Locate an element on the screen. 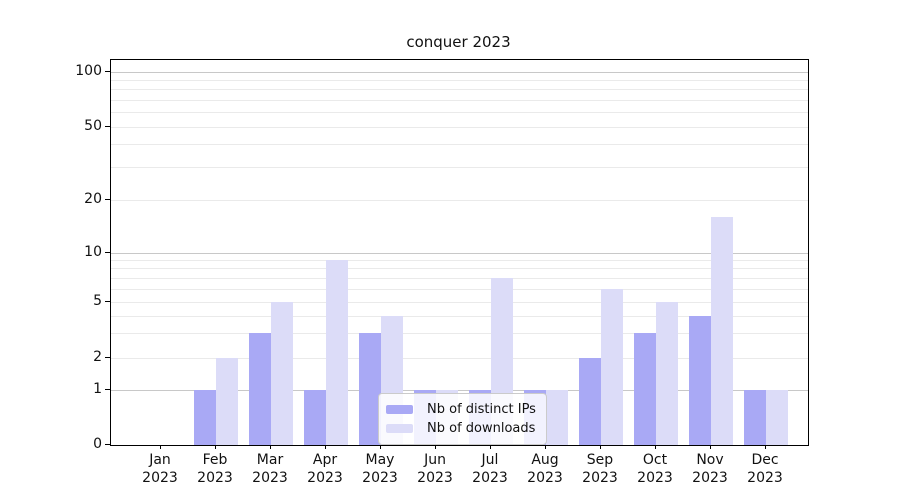 The width and height of the screenshot is (900, 500). y-tick-label: 10 is located at coordinates (93, 251).